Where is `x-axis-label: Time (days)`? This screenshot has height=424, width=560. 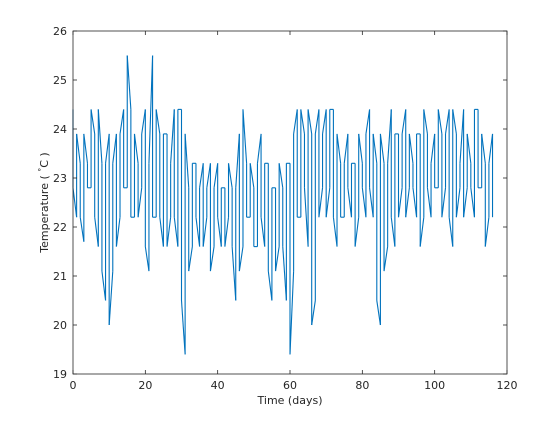
x-axis-label: Time (days) is located at coordinates (290, 400).